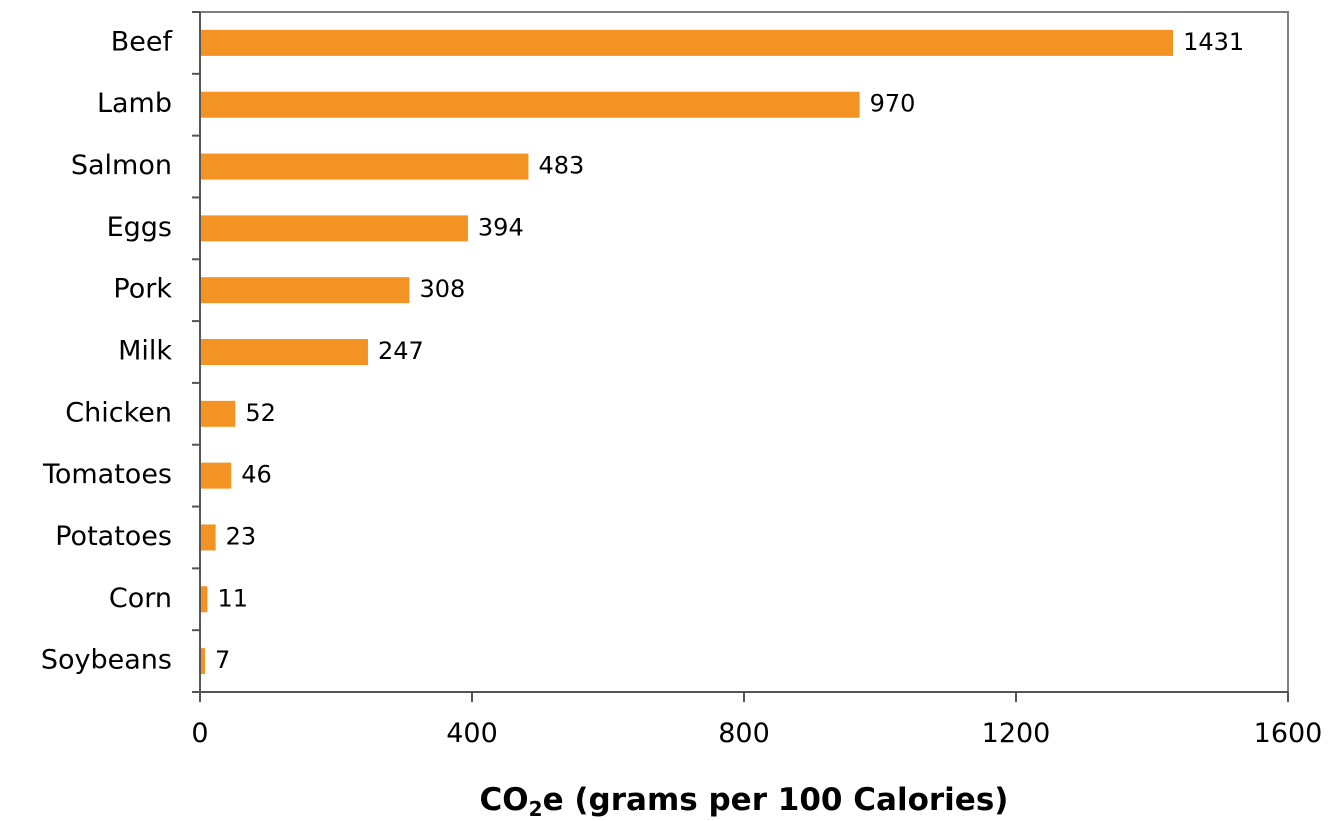  I want to click on value-label-soybeans: 7, so click(222, 660).